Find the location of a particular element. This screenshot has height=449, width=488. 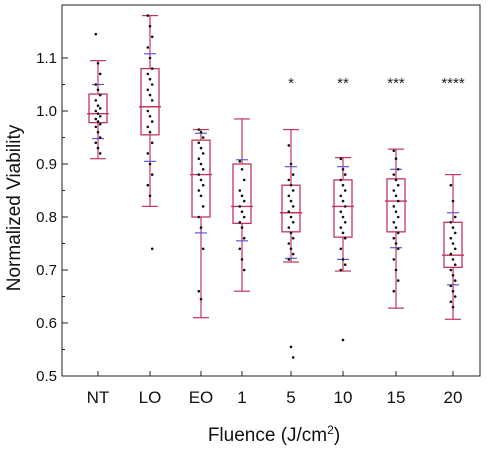

significance-marker-15: *** is located at coordinates (396, 83).